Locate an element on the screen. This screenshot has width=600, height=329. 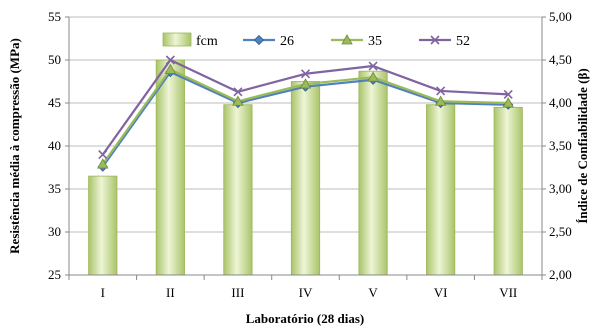
legend-label: 26 is located at coordinates (287, 41).